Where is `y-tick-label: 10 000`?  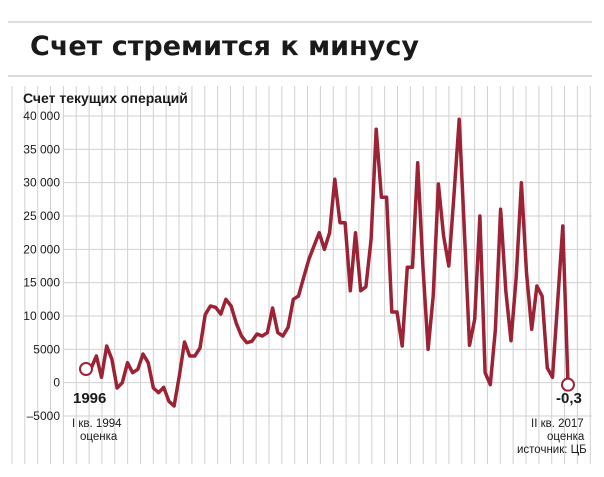 y-tick-label: 10 000 is located at coordinates (41, 316).